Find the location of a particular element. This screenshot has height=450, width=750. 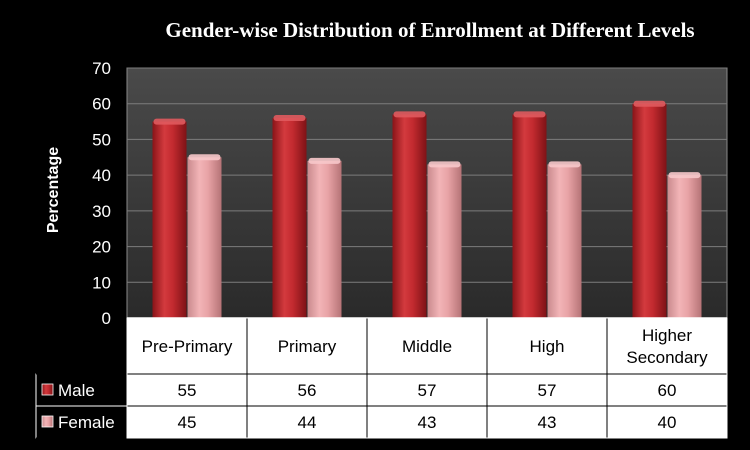

legend-label-male: Male is located at coordinates (76, 390).